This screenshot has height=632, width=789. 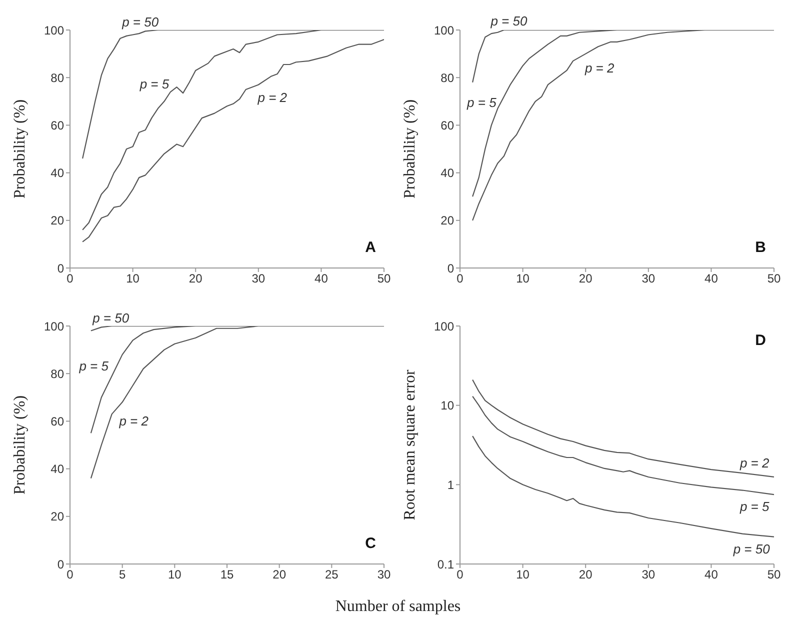 I want to click on x-tick-label: 25, so click(x=331, y=575).